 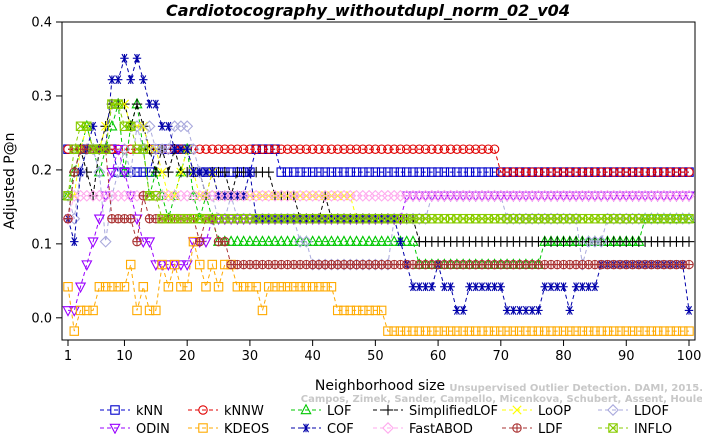 What do you see at coordinates (153, 428) in the screenshot?
I see `legend-label: ODIN` at bounding box center [153, 428].